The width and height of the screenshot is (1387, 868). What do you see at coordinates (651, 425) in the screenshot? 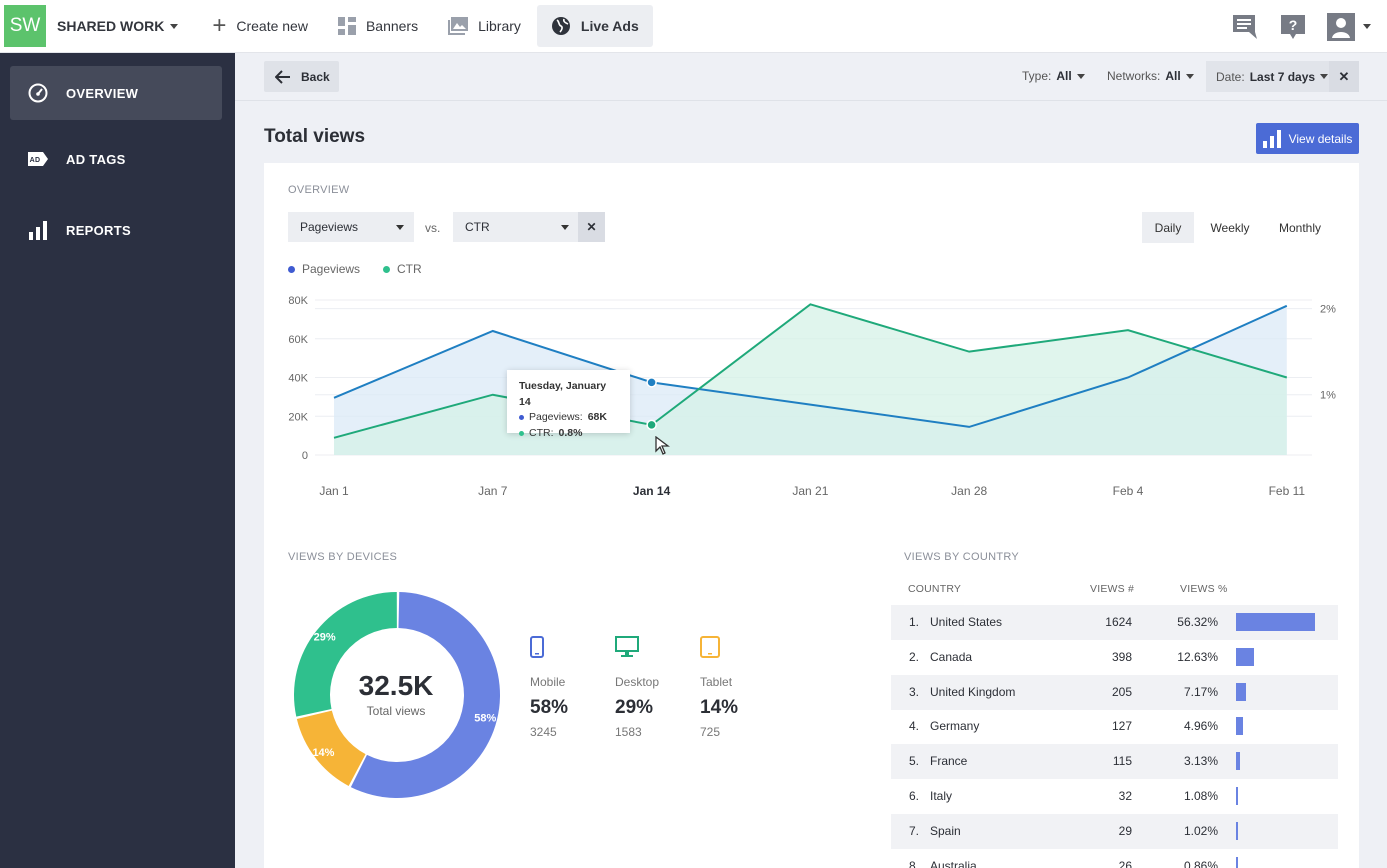
I see `point-marker-ctr` at bounding box center [651, 425].